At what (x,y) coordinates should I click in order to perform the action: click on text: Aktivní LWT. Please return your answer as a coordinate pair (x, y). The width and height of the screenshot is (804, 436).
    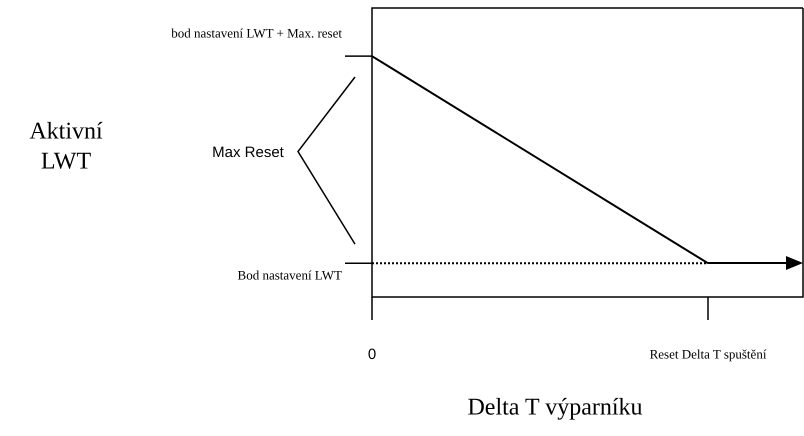
    Looking at the image, I should click on (66, 146).